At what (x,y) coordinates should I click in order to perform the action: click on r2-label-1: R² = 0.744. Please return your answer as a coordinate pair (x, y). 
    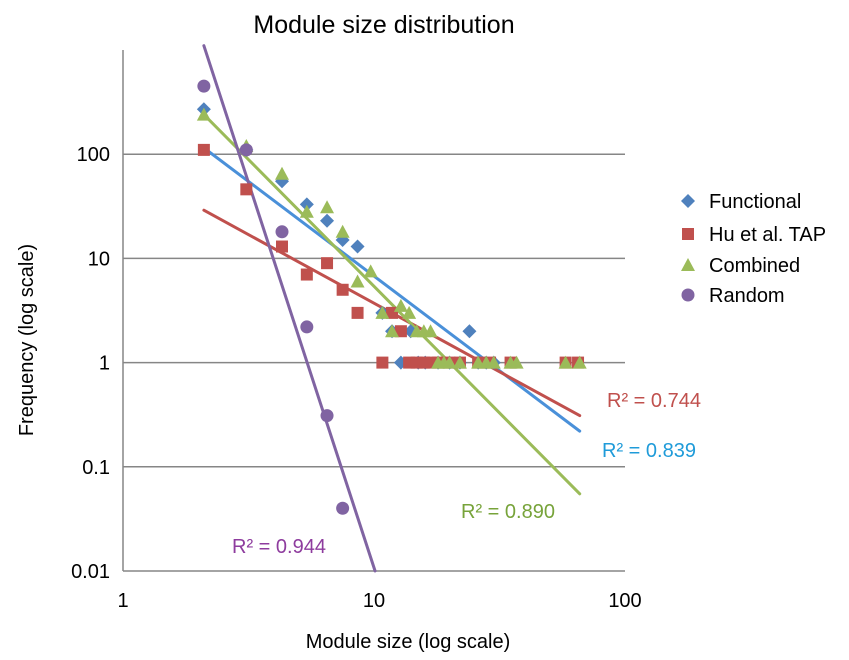
    Looking at the image, I should click on (654, 401).